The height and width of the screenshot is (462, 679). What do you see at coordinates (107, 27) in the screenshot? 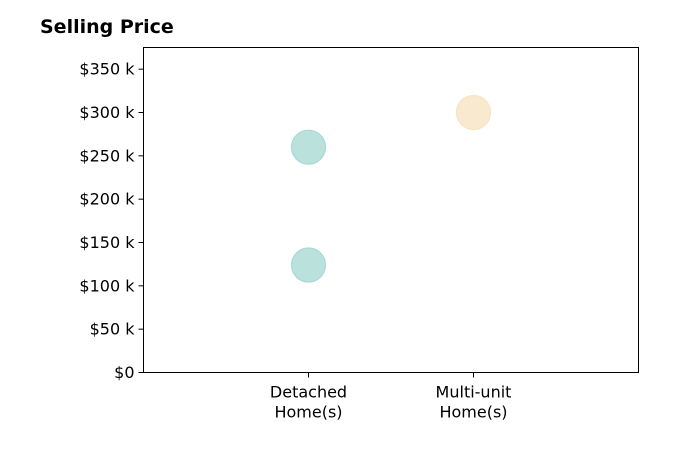
I see `chart-title: Selling Price` at bounding box center [107, 27].